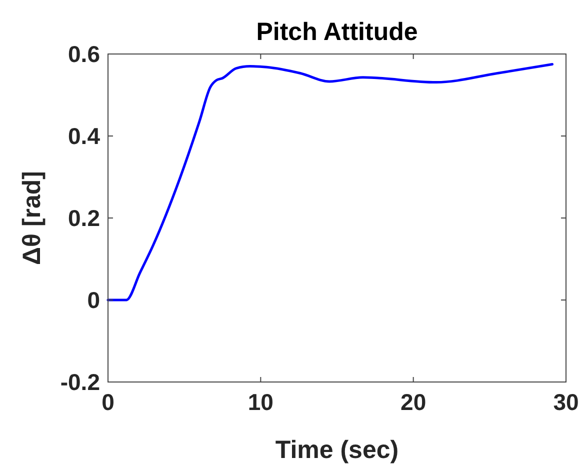 Image resolution: width=585 pixels, height=468 pixels. What do you see at coordinates (261, 402) in the screenshot?
I see `x-tick-label: 10` at bounding box center [261, 402].